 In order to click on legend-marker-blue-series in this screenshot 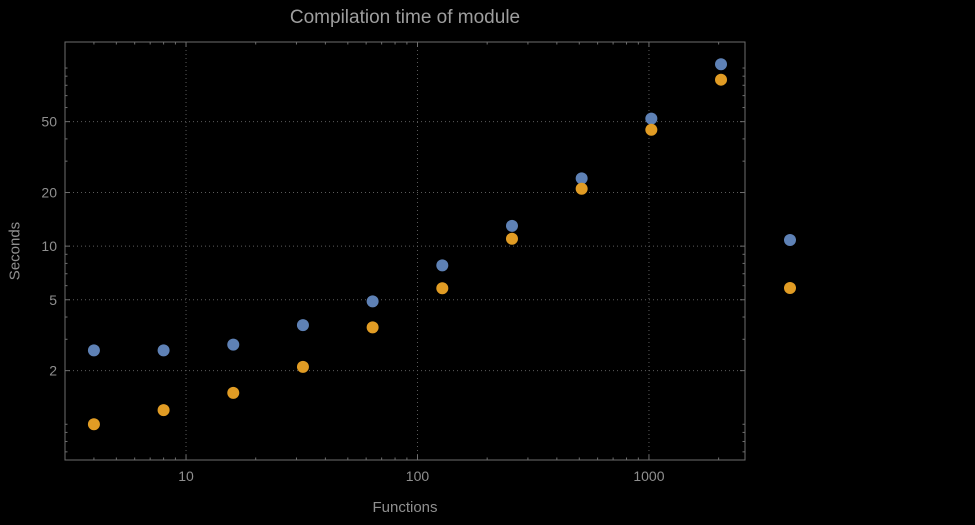, I will do `click(790, 240)`.